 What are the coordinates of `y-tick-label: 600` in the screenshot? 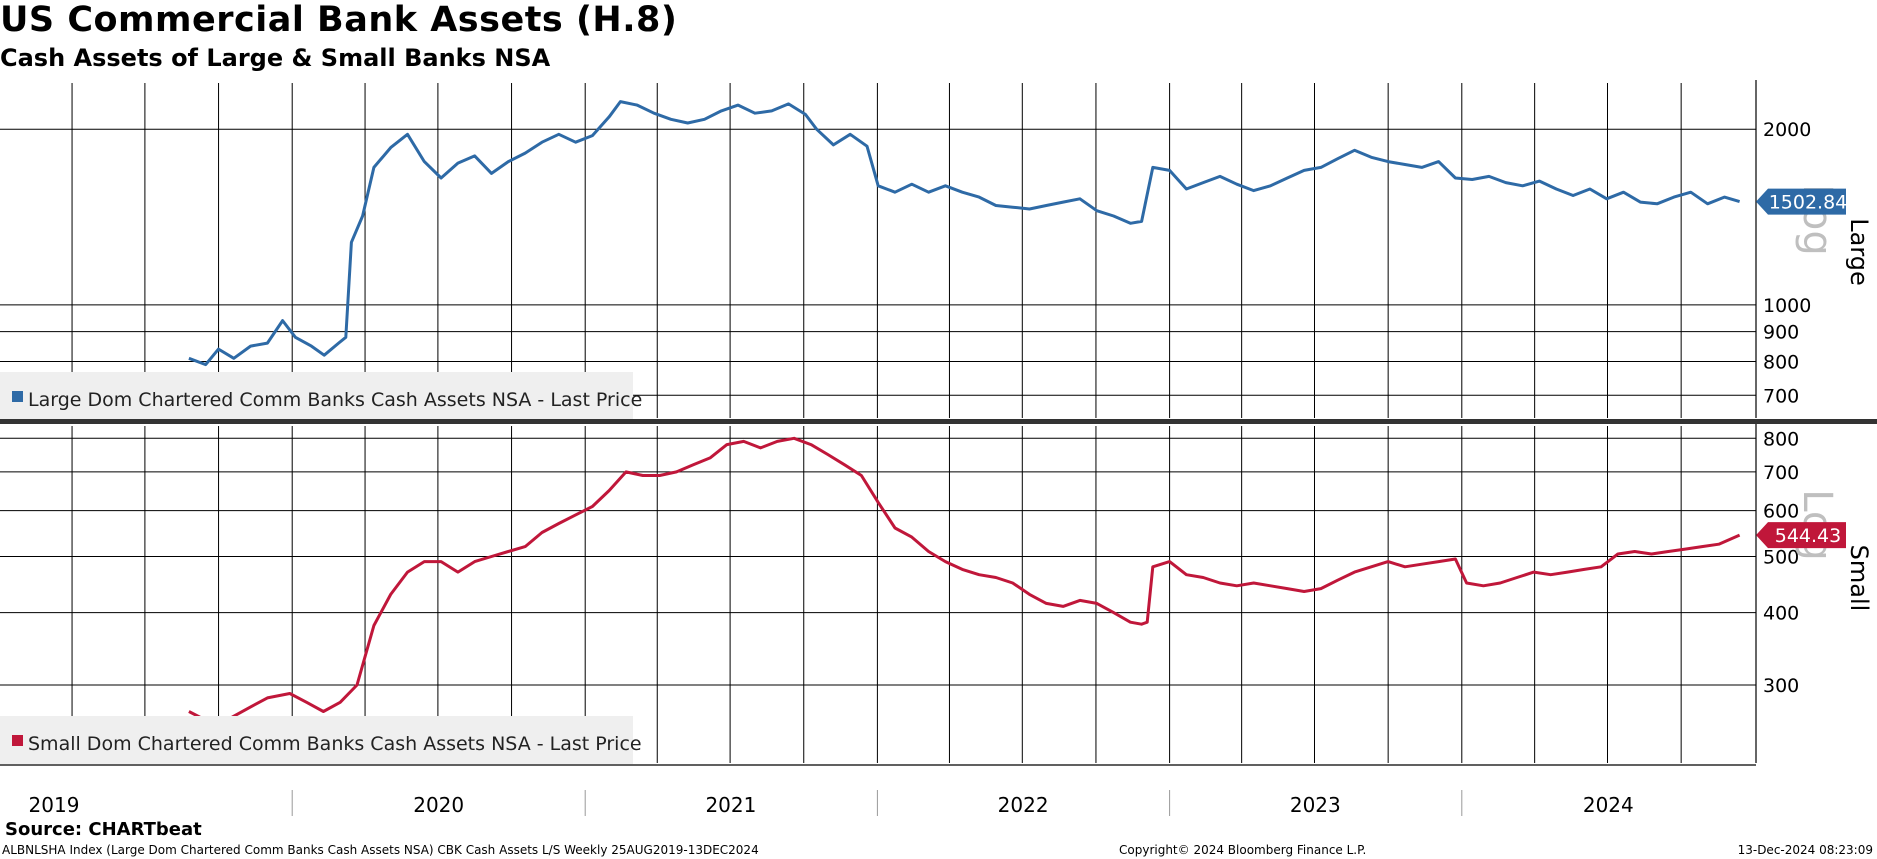 It's located at (1781, 512).